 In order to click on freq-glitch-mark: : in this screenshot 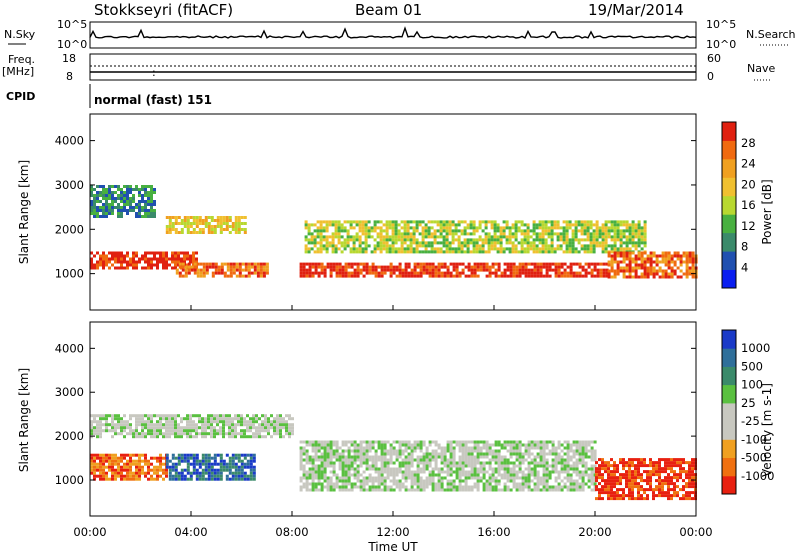, I will do `click(154, 72)`.